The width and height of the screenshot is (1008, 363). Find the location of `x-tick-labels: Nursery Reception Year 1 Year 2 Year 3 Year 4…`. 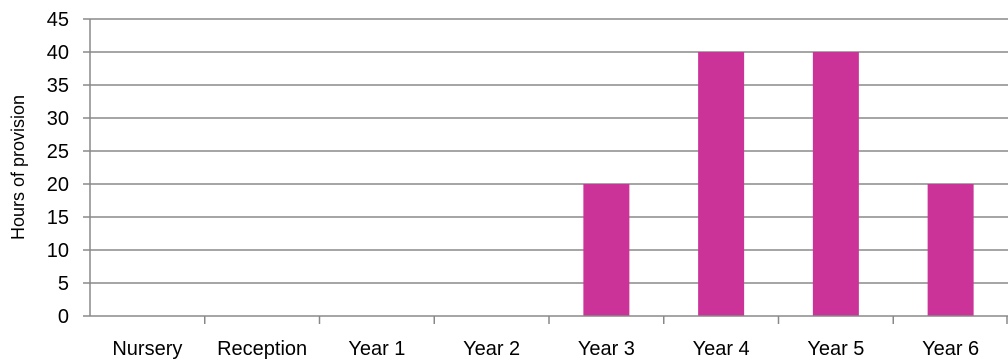

x-tick-labels: Nursery Reception Year 1 Year 2 Year 3 Year 4… is located at coordinates (545, 349).